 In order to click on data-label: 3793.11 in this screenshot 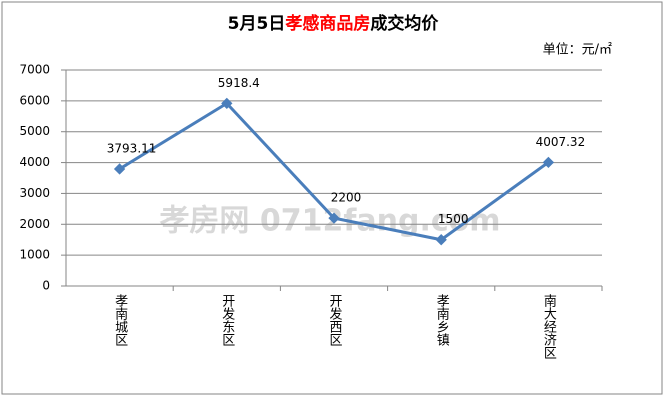, I will do `click(132, 148)`.